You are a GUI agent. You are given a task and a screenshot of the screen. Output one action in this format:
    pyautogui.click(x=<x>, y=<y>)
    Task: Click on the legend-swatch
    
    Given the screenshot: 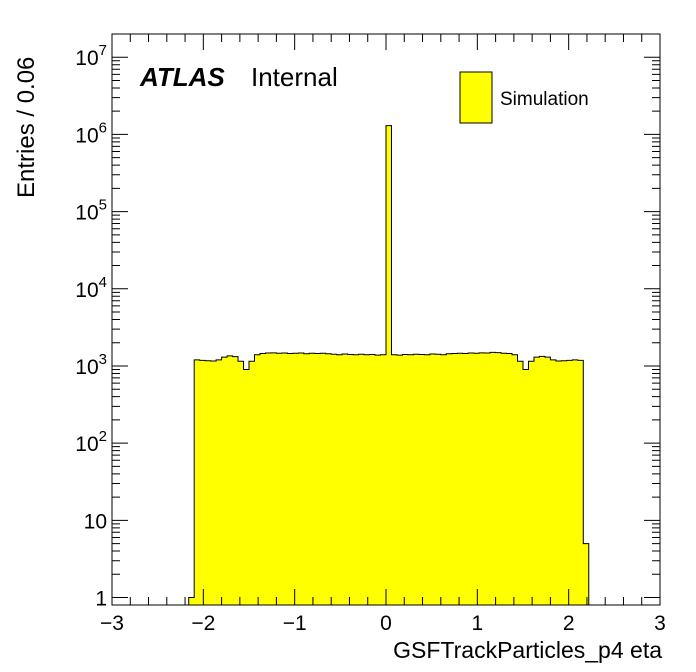 What is the action you would take?
    pyautogui.click(x=476, y=97)
    